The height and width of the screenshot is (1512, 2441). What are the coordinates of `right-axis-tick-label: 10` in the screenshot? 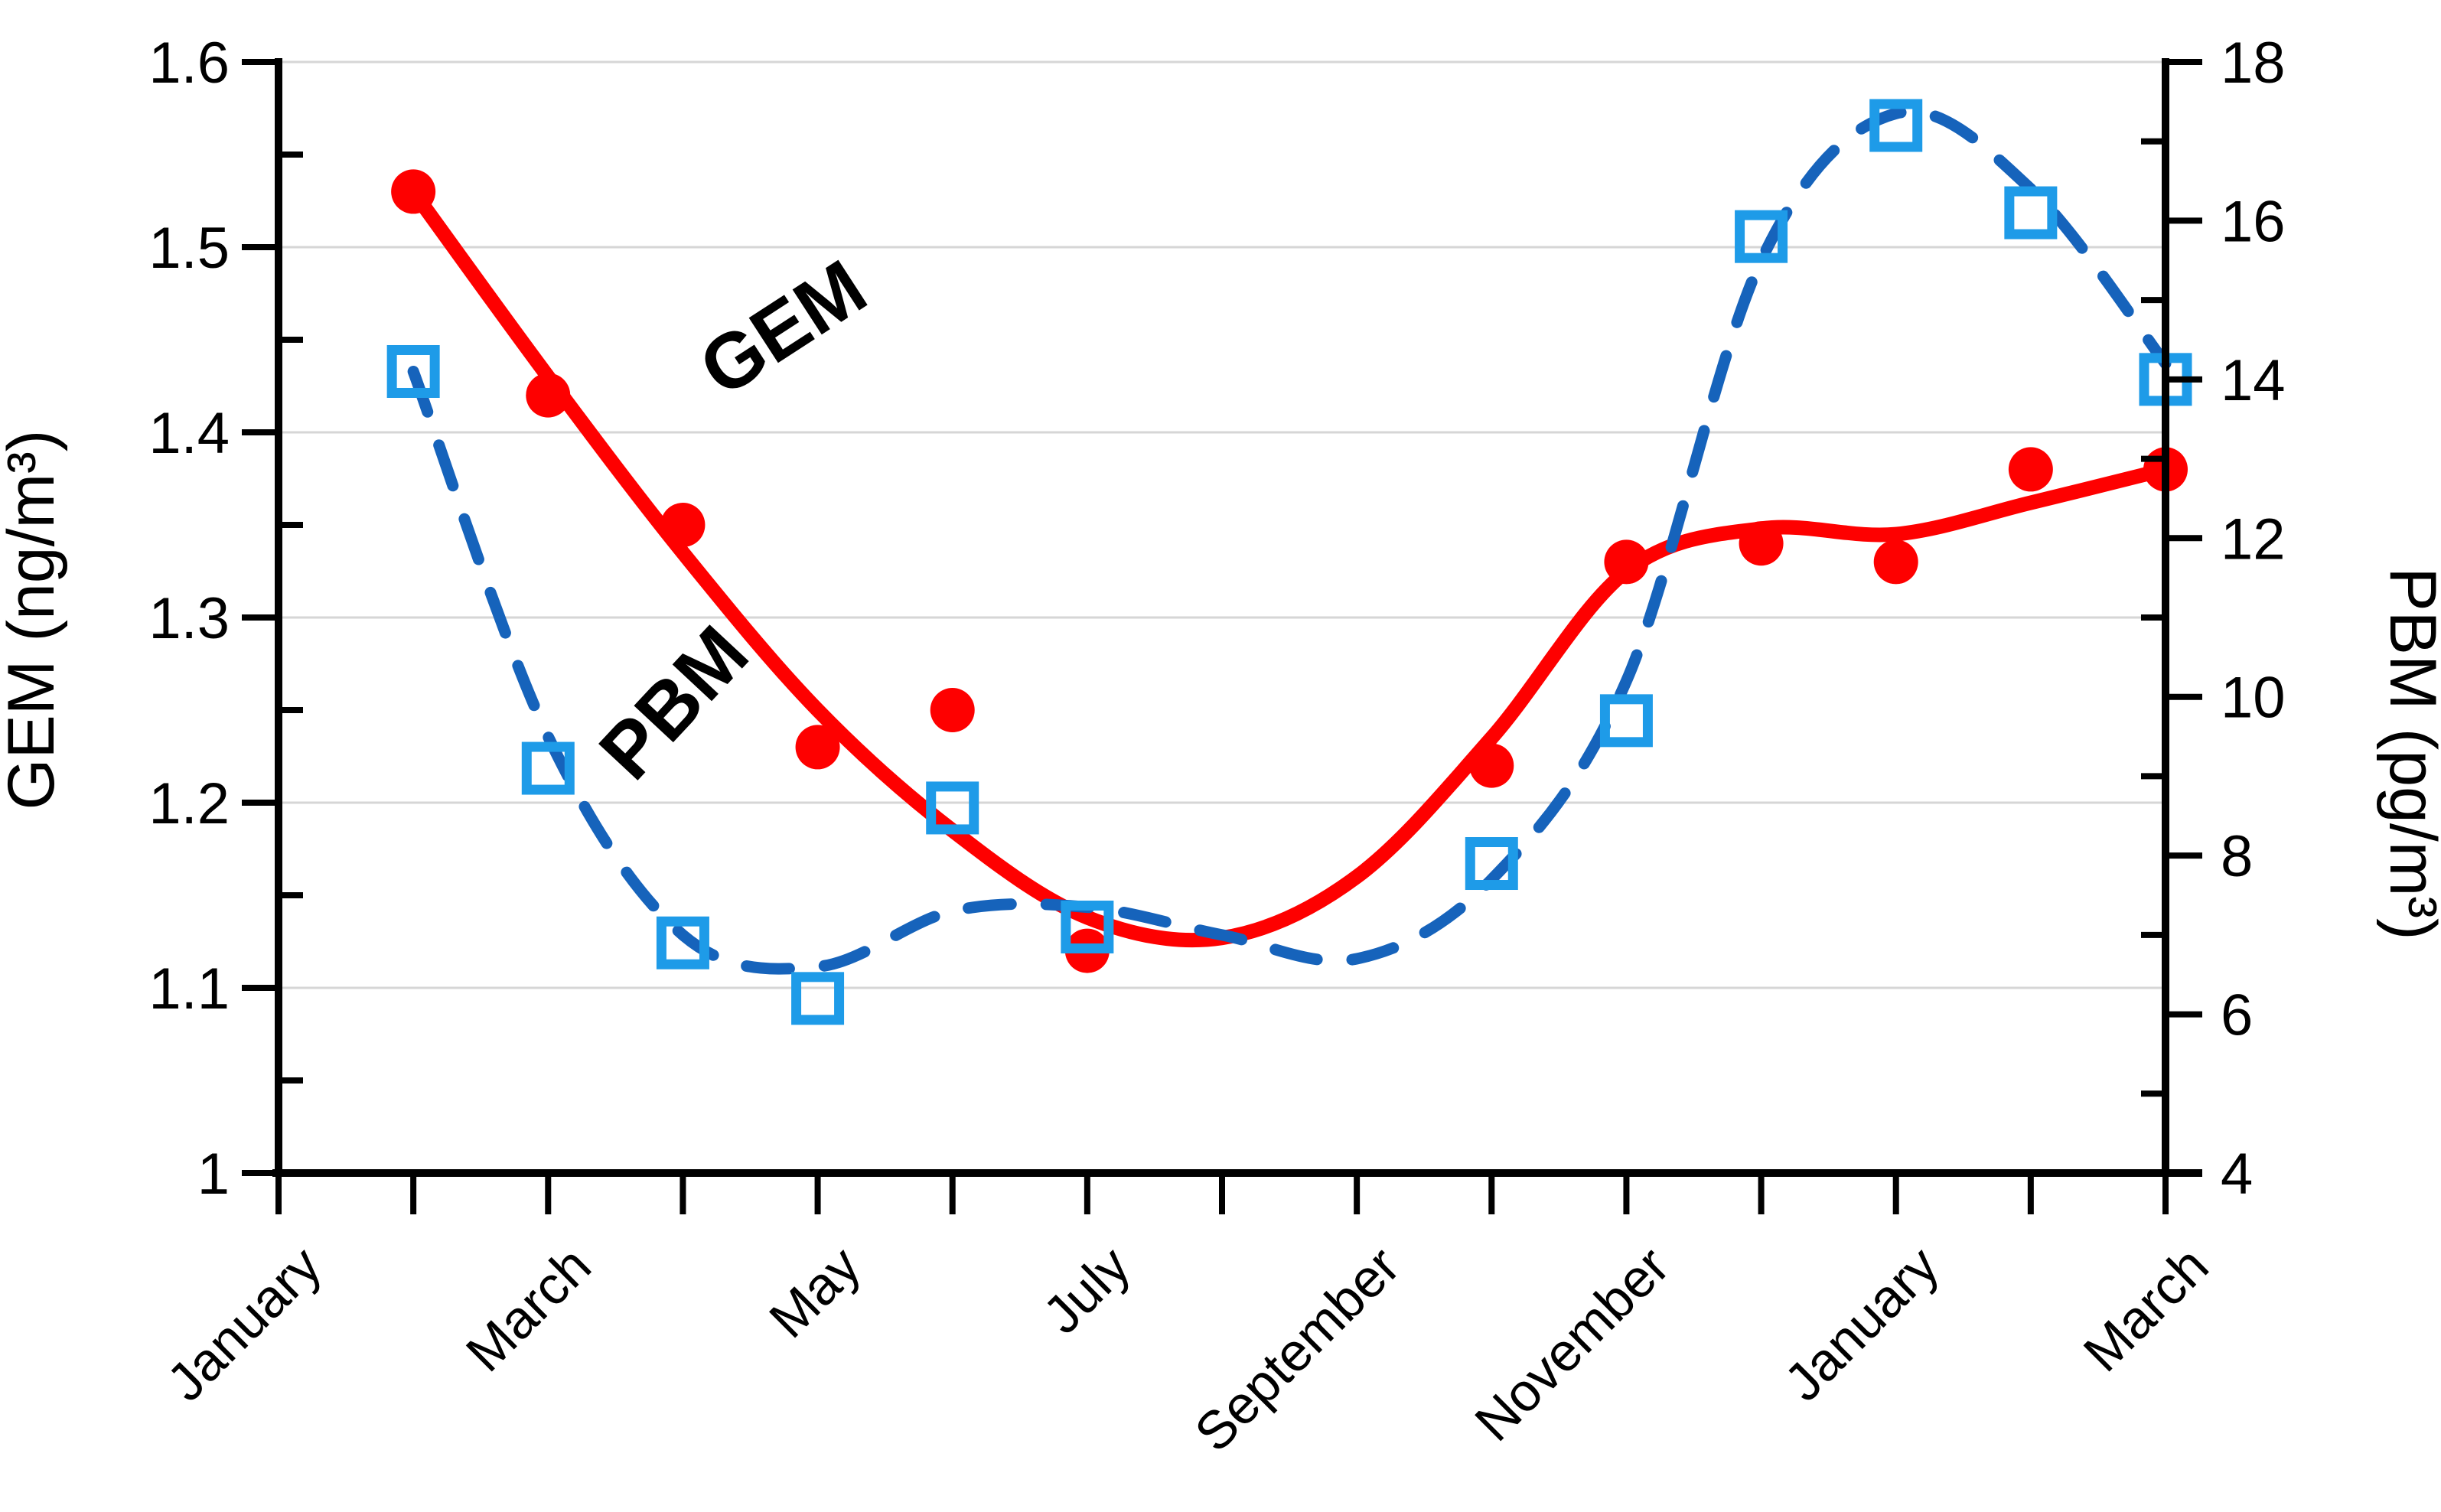 It's located at (2253, 699).